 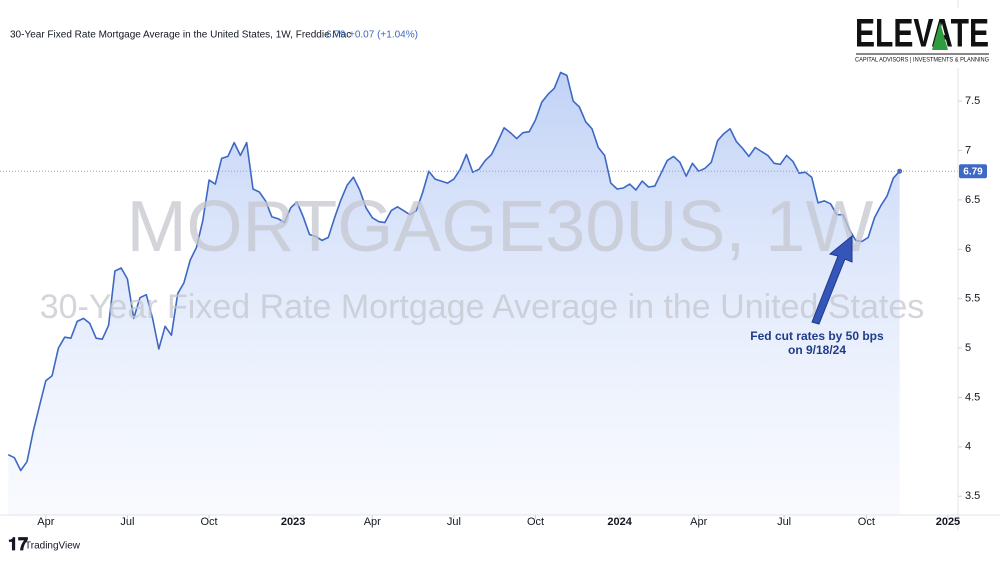 What do you see at coordinates (940, 36) in the screenshot?
I see `logo-accent` at bounding box center [940, 36].